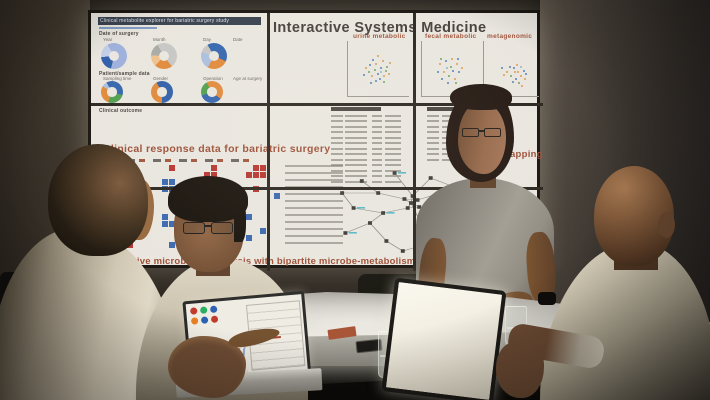 This screenshot has width=710, height=400. Describe the element at coordinates (238, 39) in the screenshot. I see `hist-date-label: Date` at that location.